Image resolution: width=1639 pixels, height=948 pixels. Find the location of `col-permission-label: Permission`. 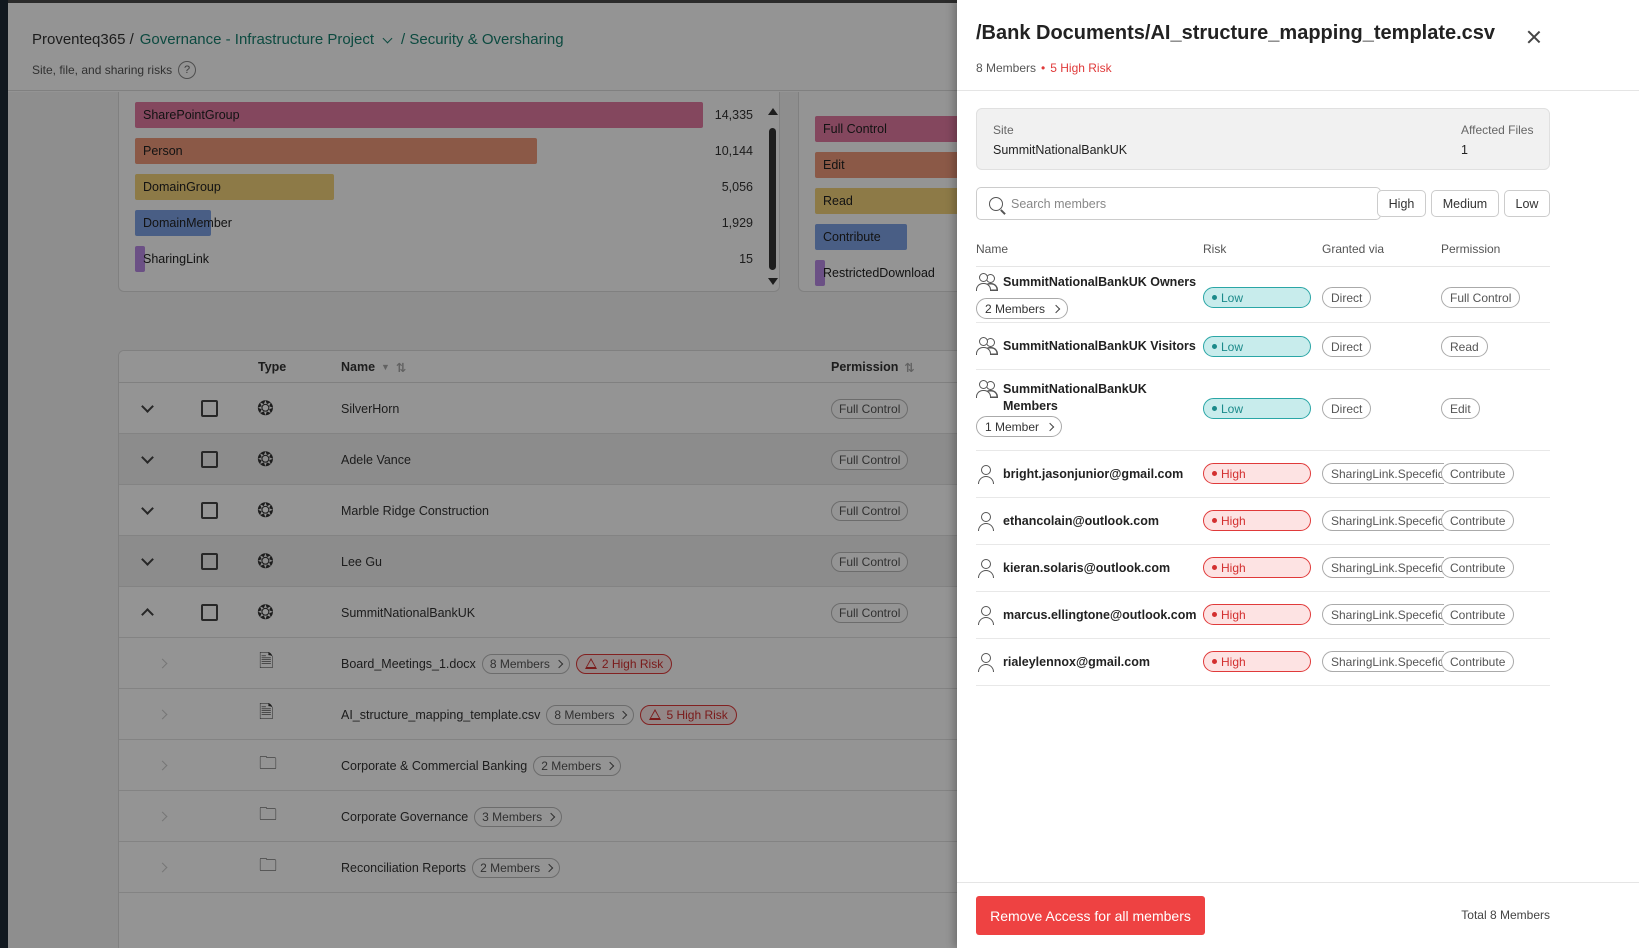

col-permission-label: Permission is located at coordinates (865, 367).